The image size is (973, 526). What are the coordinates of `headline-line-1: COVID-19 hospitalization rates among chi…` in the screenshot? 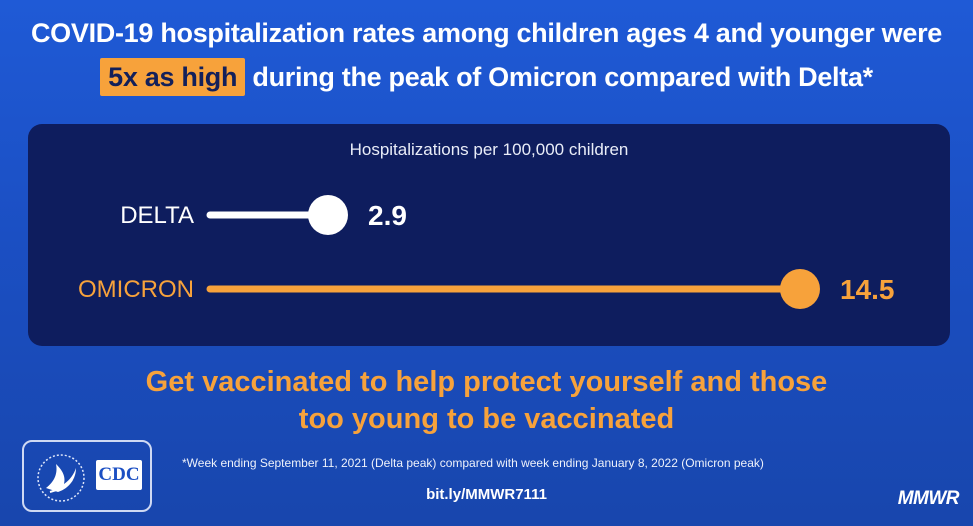 It's located at (486, 33).